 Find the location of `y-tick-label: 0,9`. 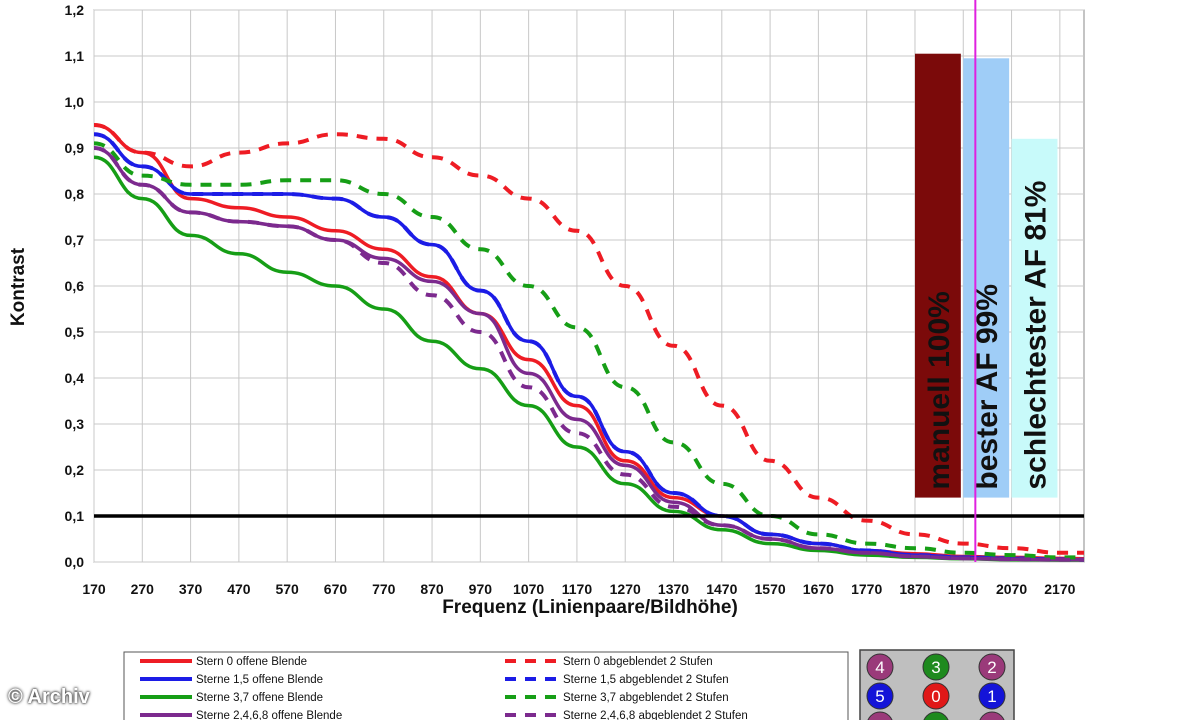

y-tick-label: 0,9 is located at coordinates (75, 148).